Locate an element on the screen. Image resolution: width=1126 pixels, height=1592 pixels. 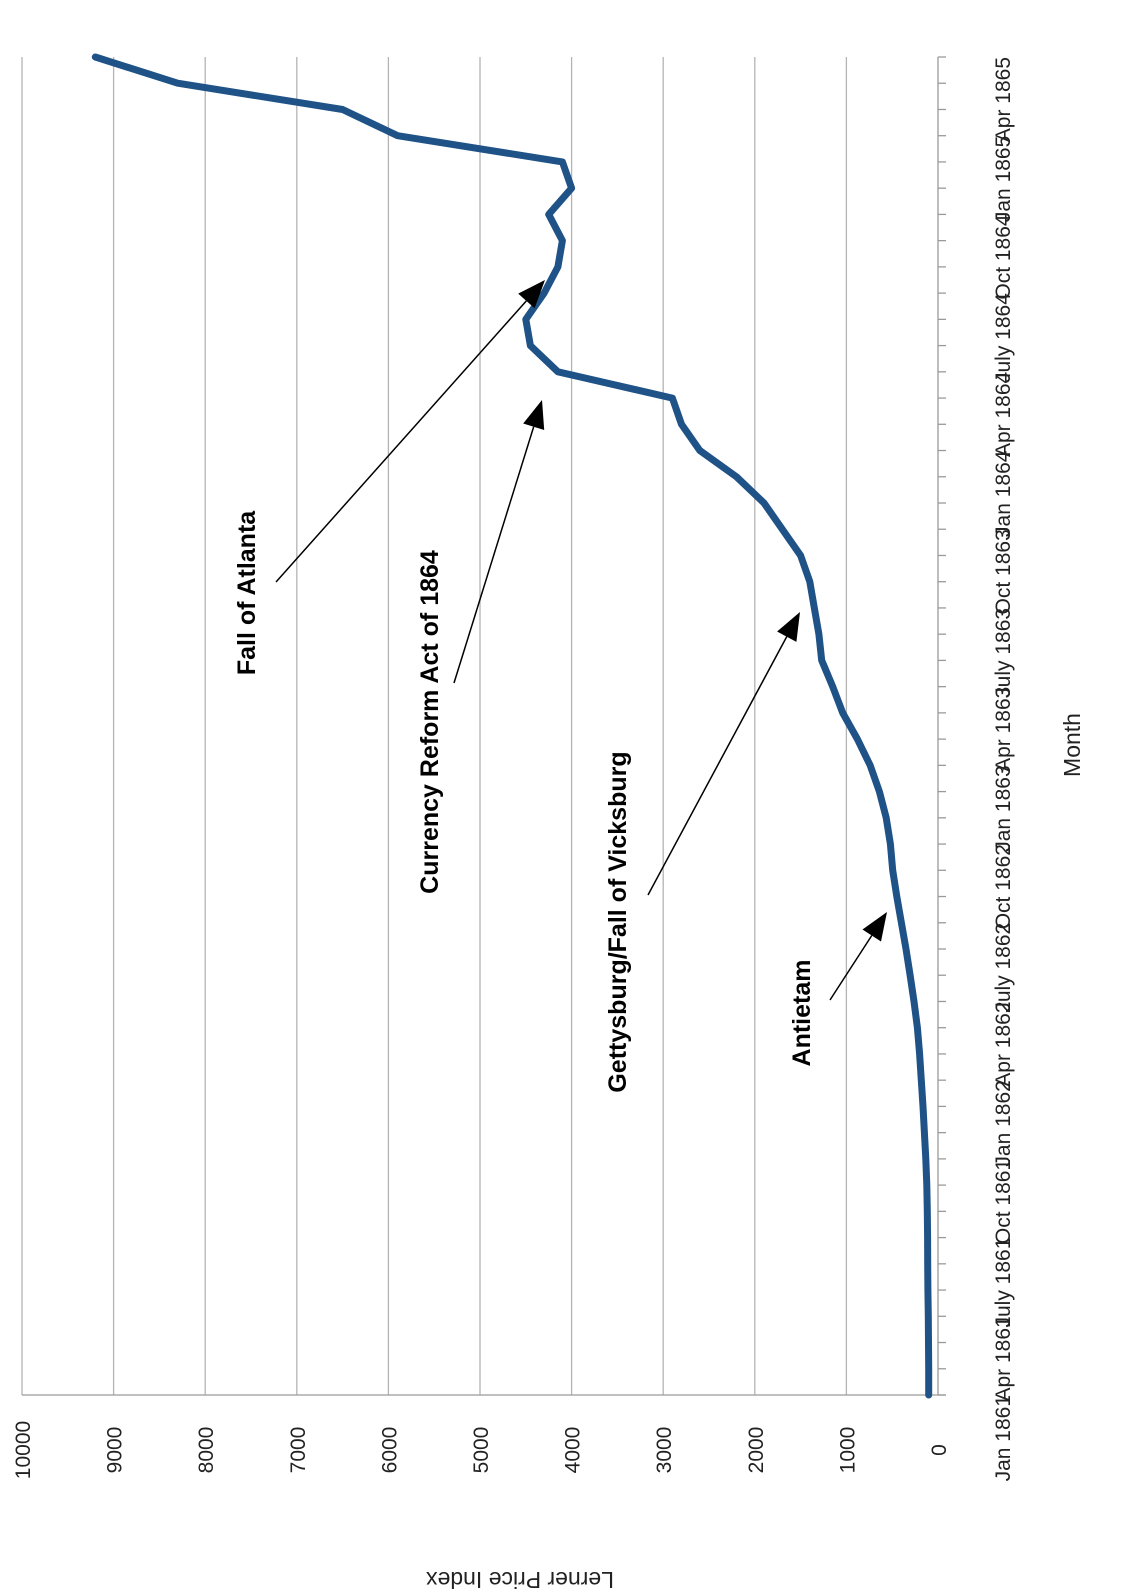
y-tick-label: 5000 is located at coordinates (481, 1450).